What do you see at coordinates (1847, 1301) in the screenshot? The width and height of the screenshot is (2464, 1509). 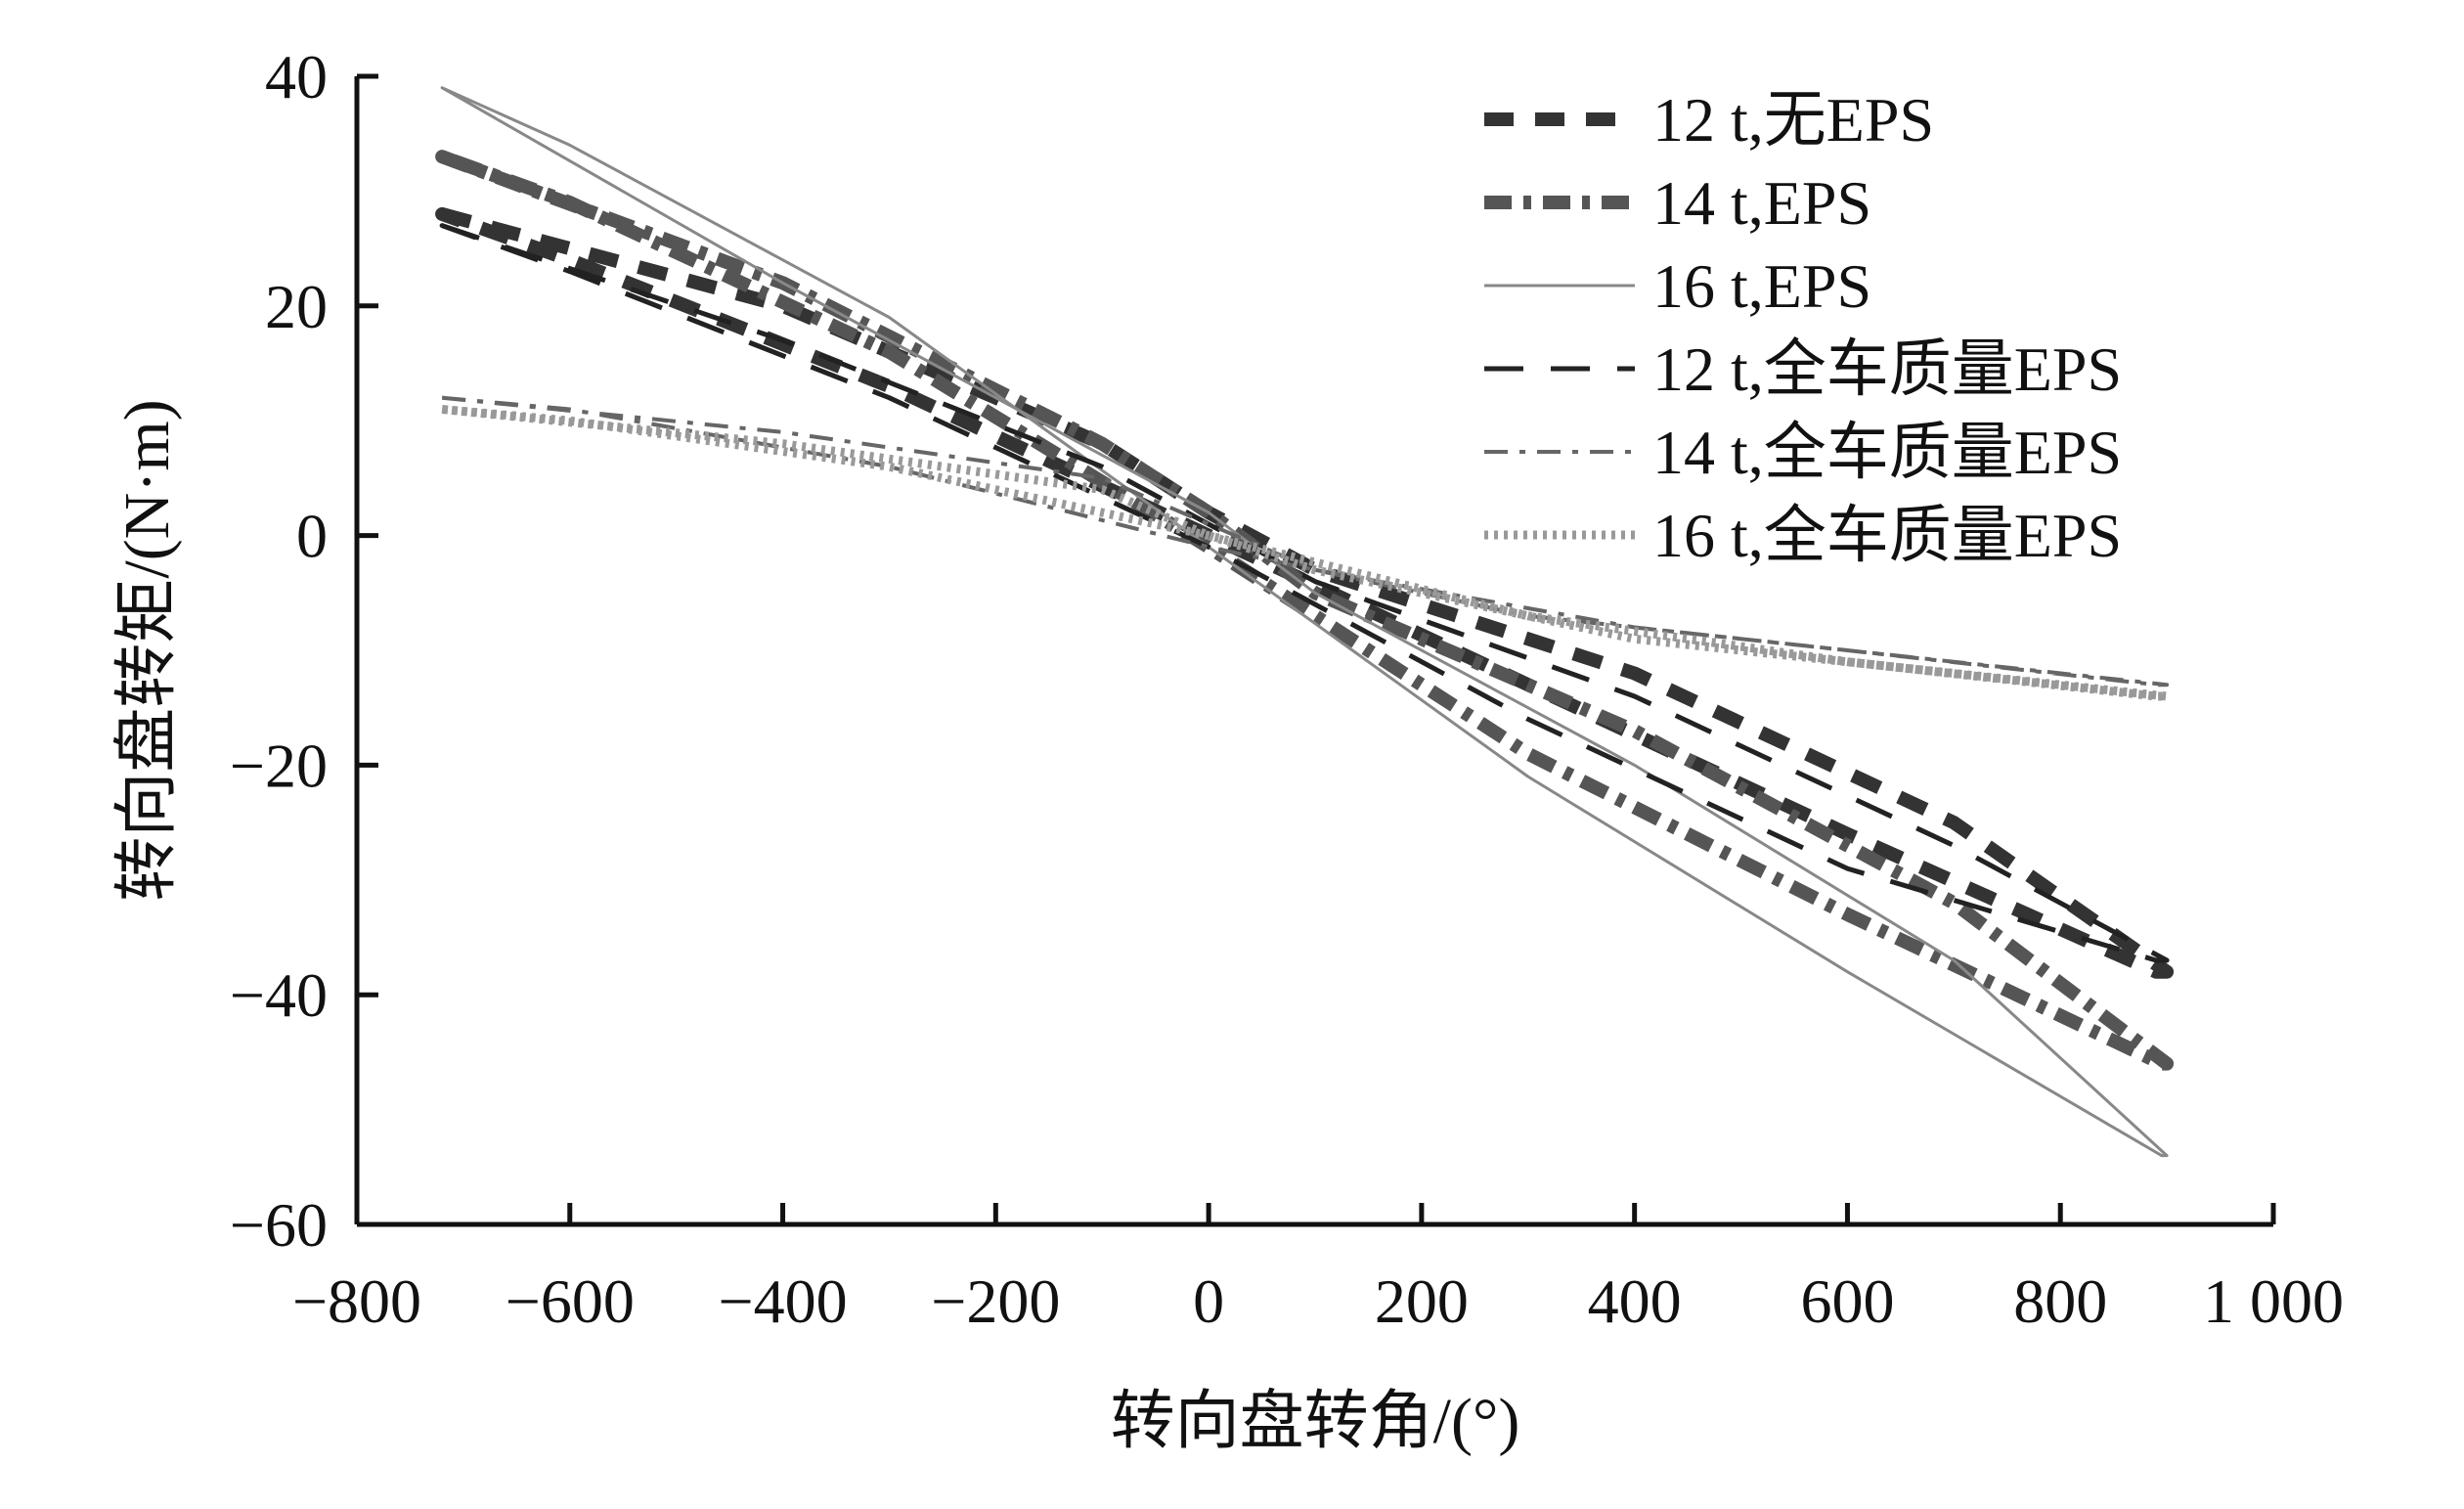 I see `x-tick-label: 600` at bounding box center [1847, 1301].